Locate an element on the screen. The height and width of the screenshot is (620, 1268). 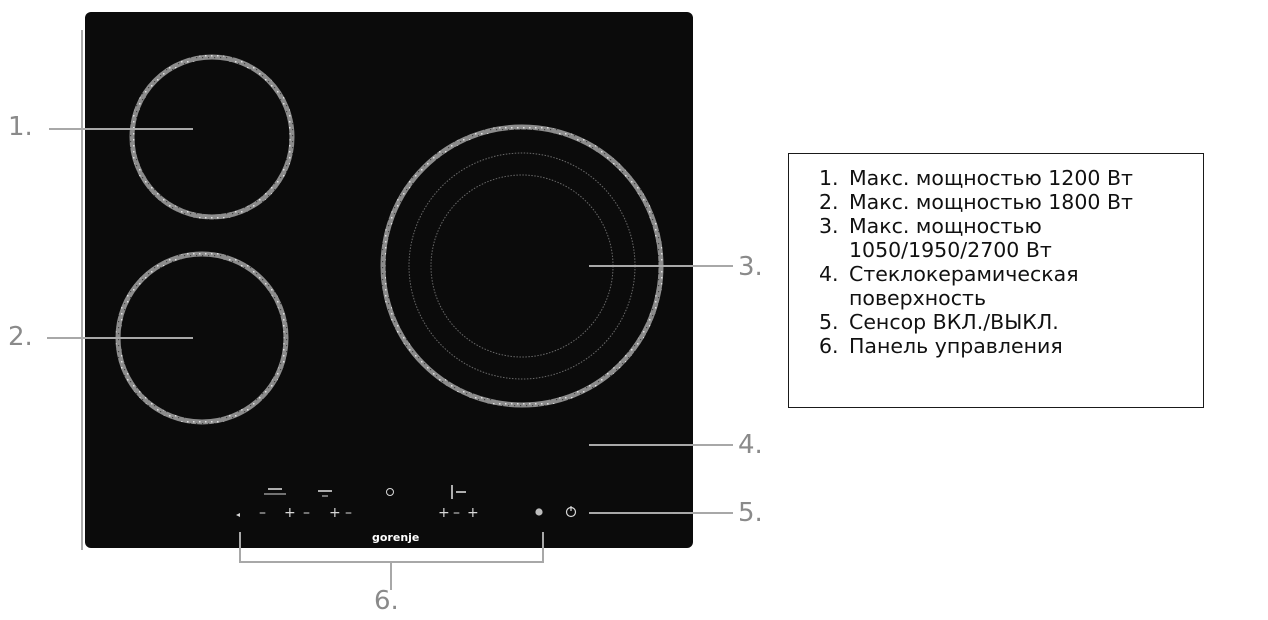
legend-item-number: 6. is located at coordinates (829, 346).